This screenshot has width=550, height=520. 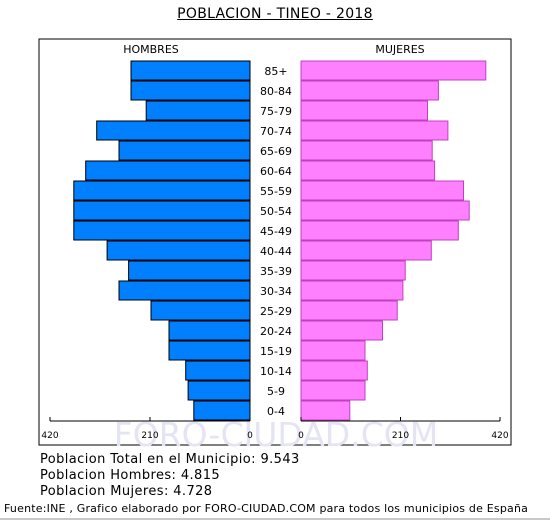 What do you see at coordinates (393, 70) in the screenshot?
I see `bar-women-85+` at bounding box center [393, 70].